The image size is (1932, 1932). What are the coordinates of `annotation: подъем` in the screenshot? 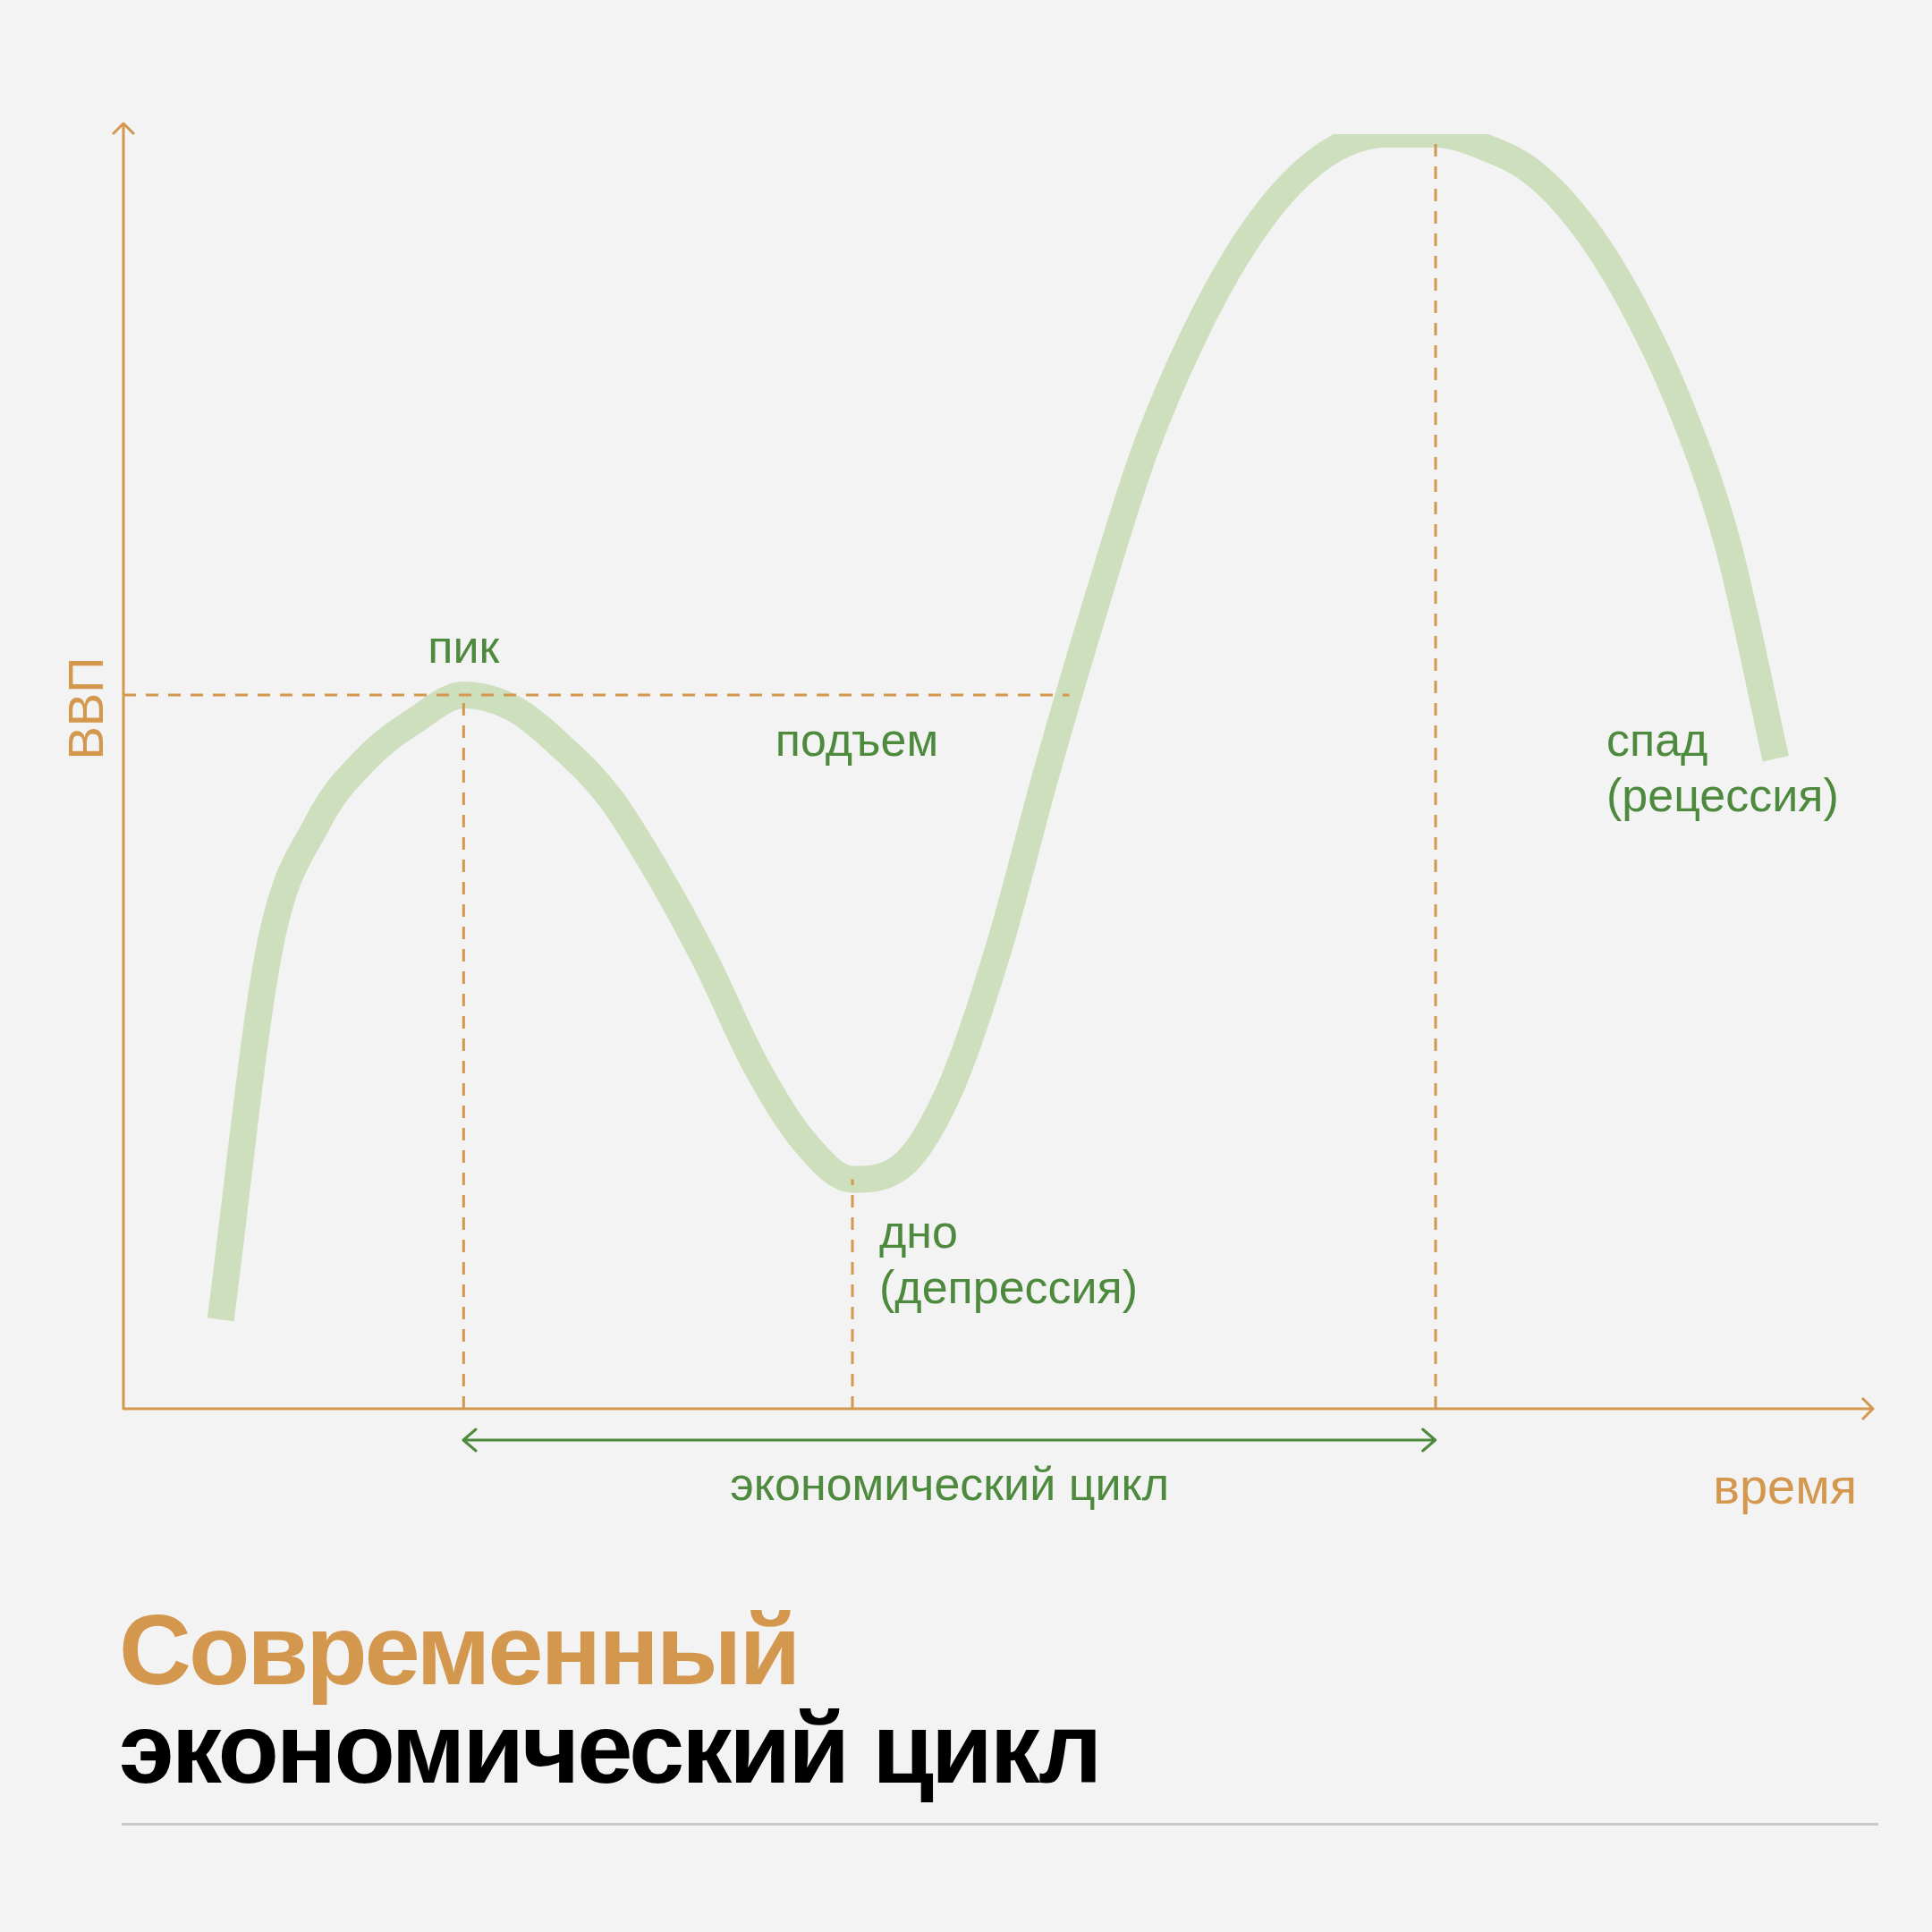 It's located at (857, 740).